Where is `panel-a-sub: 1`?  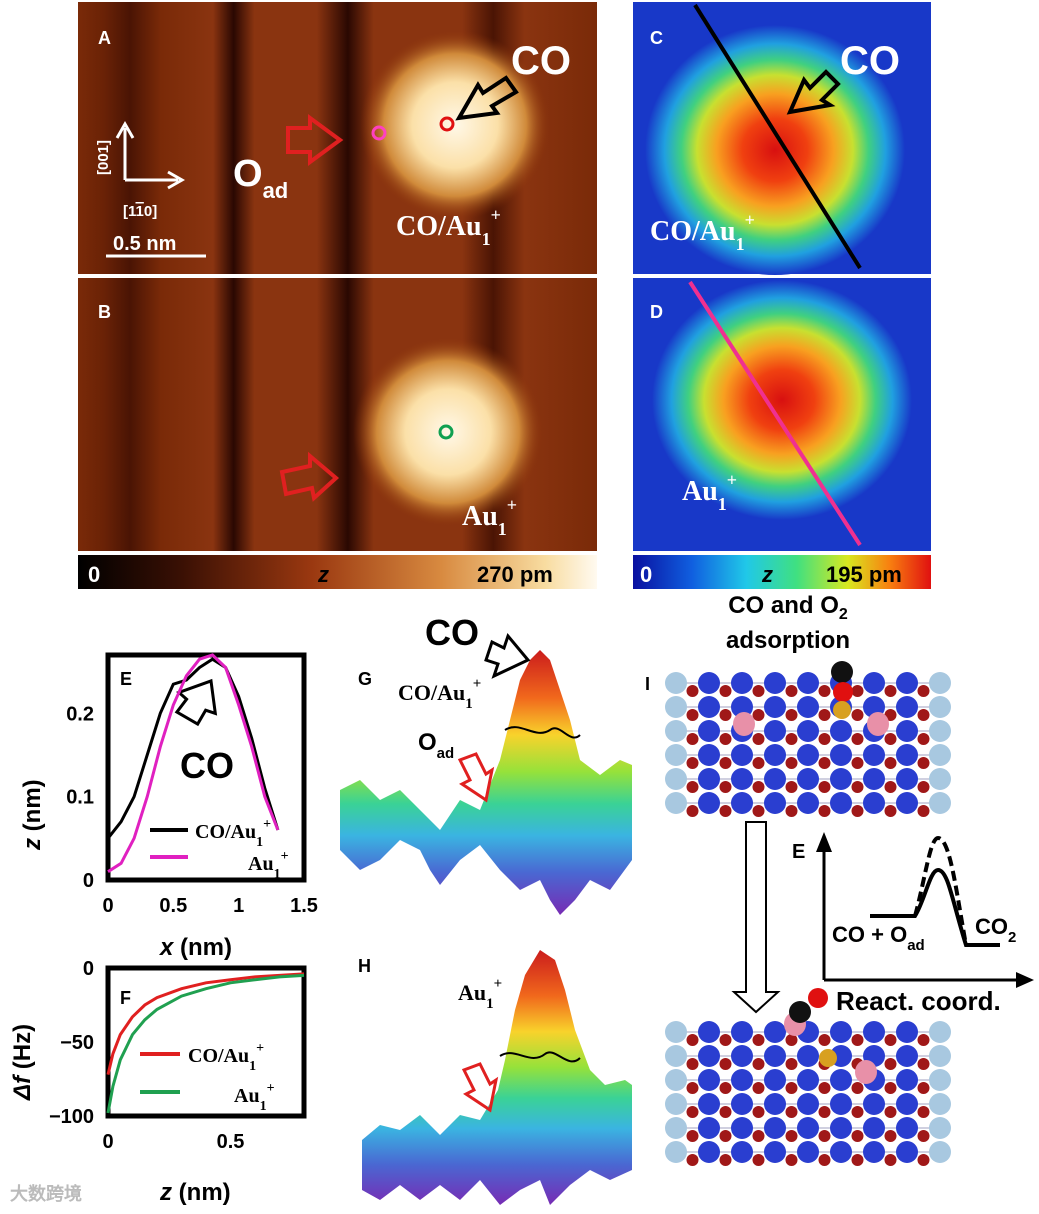
panel-a-sub: 1 is located at coordinates (486, 239).